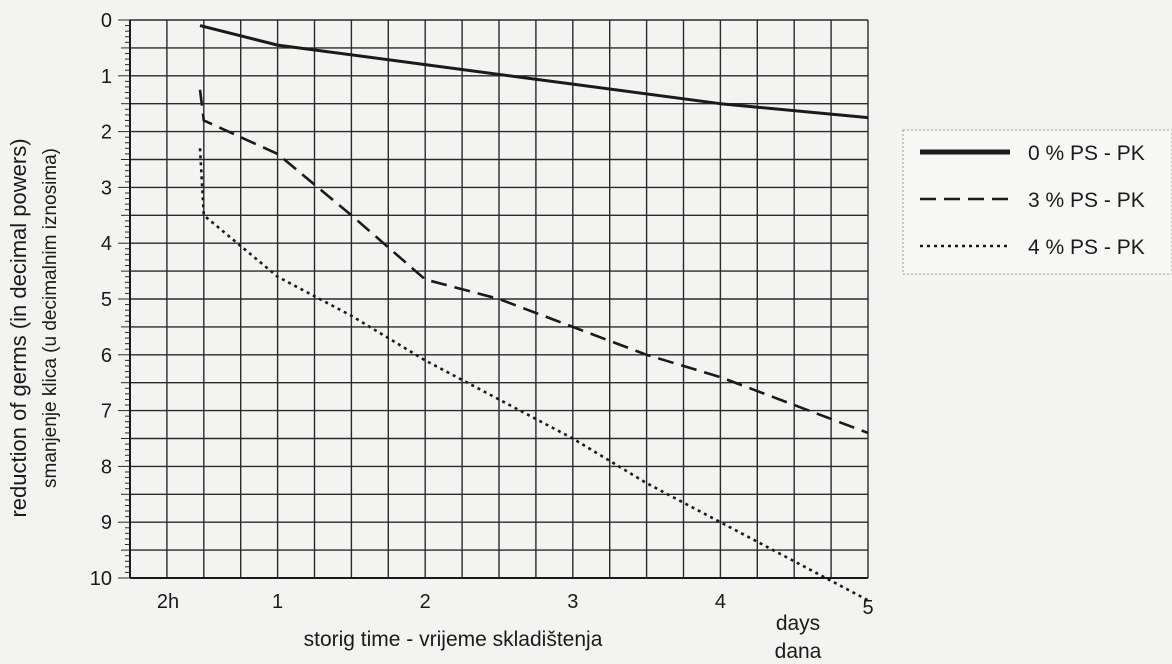 This screenshot has height=664, width=1172. I want to click on legend: 0 % PS - PK 3 % PS - PK 4 % PS - PK, so click(1037, 202).